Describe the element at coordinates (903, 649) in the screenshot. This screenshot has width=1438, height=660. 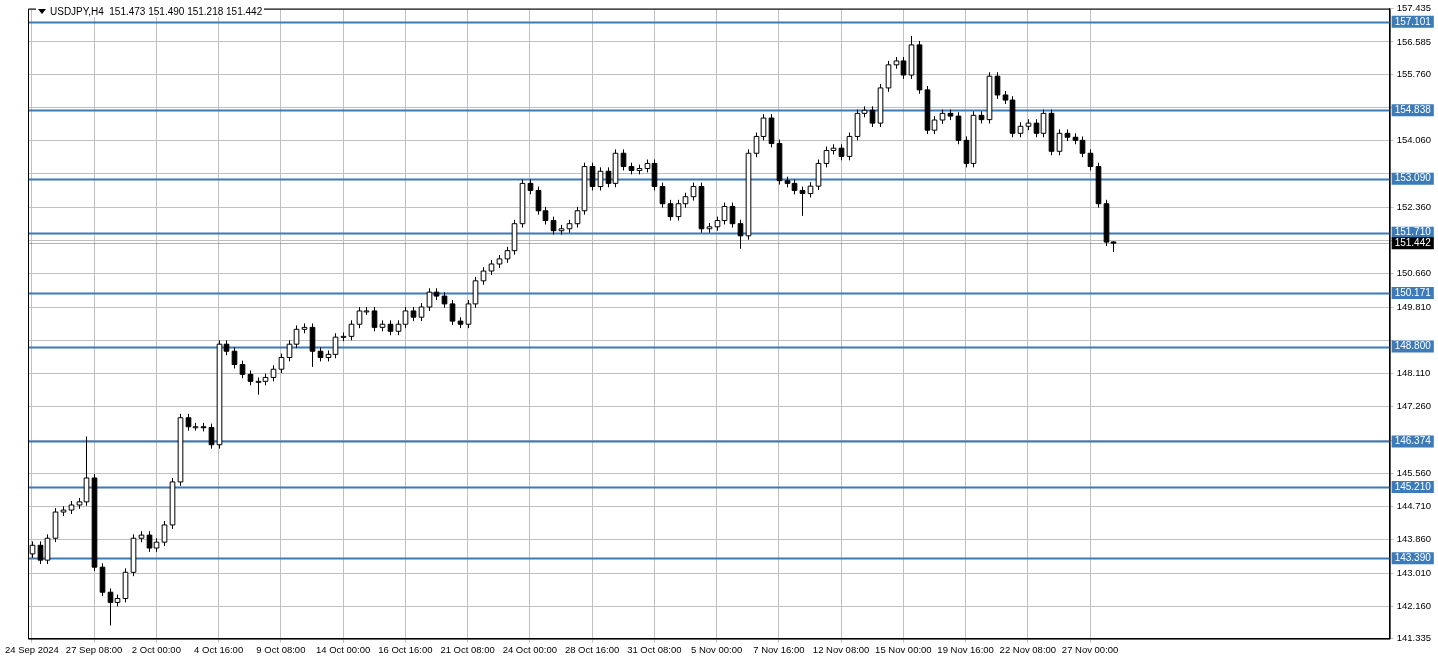
I see `x-tick-label: 15 Nov 00:00` at that location.